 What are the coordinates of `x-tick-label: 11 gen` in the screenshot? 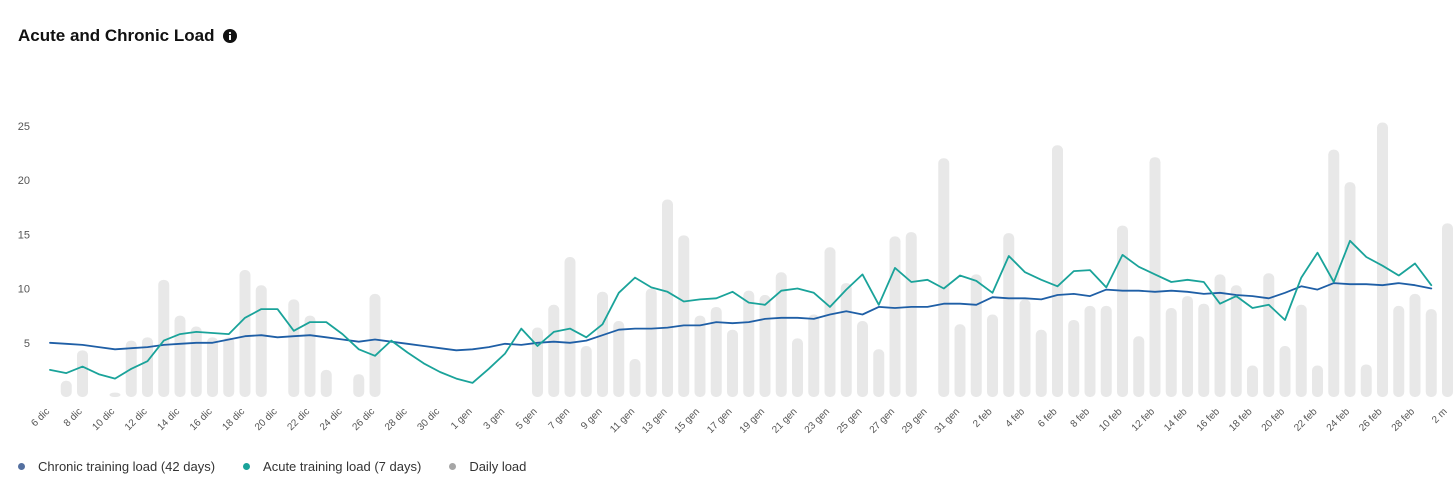 It's located at (622, 420).